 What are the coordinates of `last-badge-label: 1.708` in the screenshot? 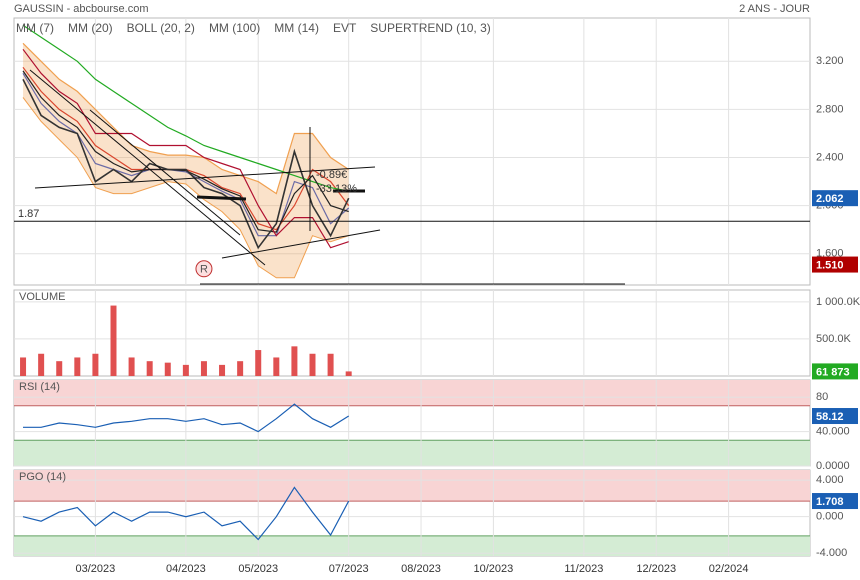 It's located at (830, 502).